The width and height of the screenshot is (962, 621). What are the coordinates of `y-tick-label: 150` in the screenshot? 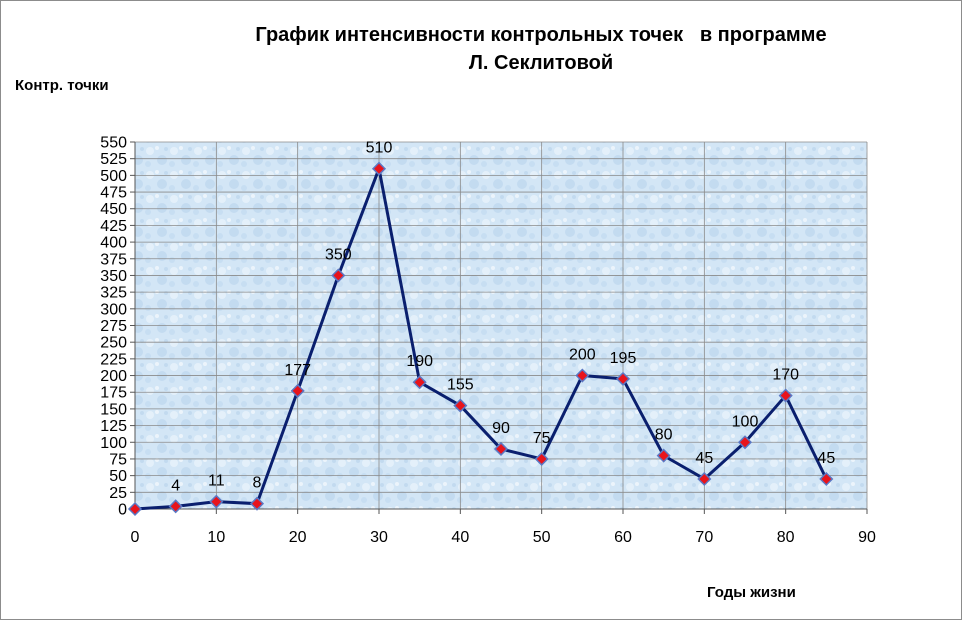 It's located at (113, 409).